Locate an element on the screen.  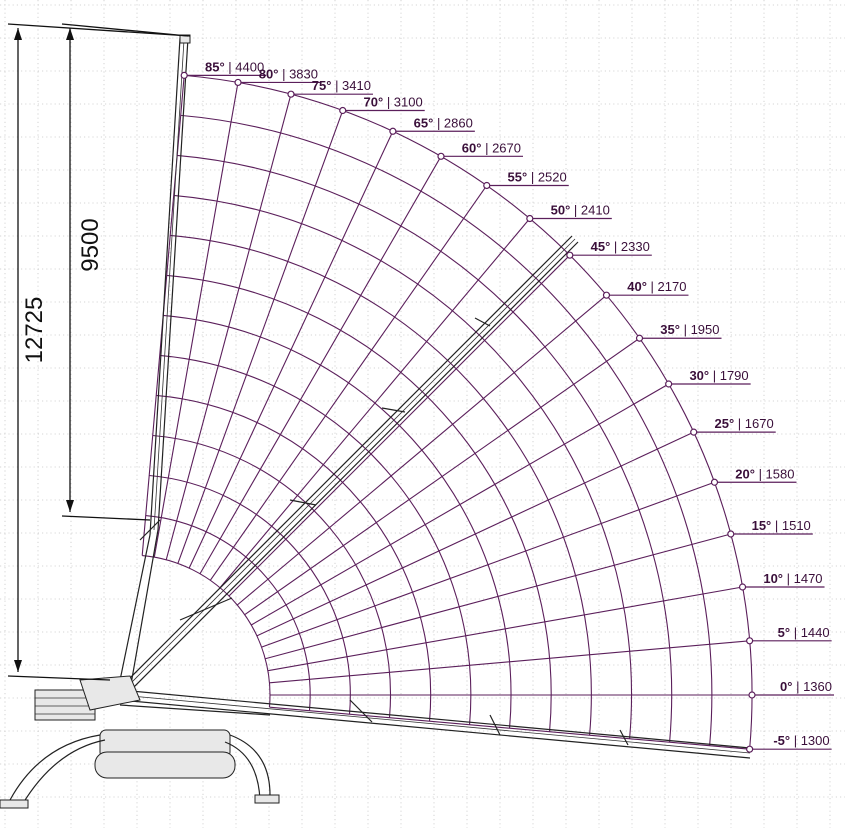
angle-label-5deg: 5° | 1440 is located at coordinates (789, 635).